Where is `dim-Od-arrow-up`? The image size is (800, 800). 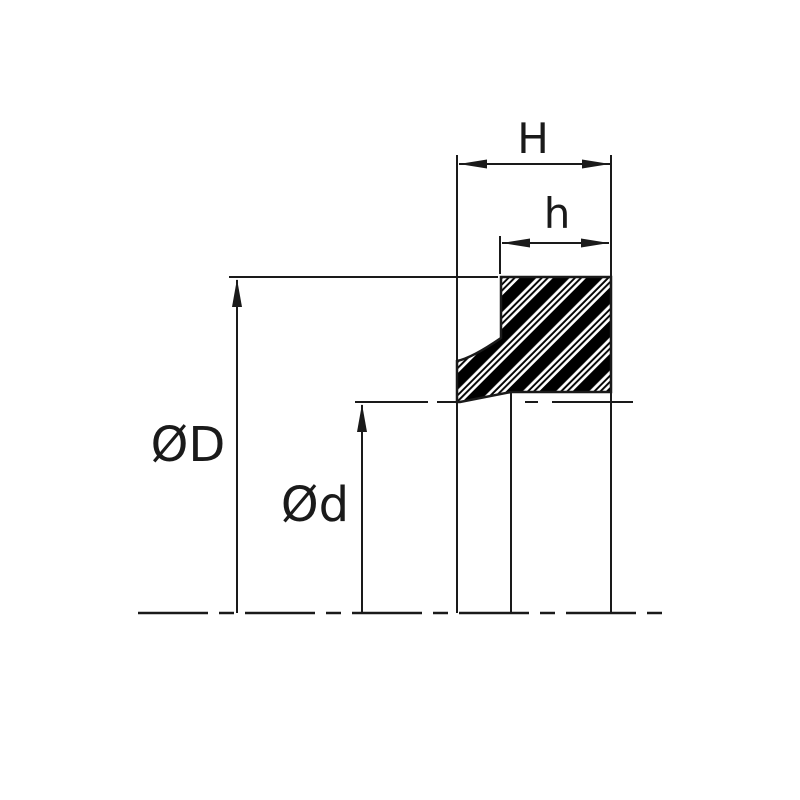 dim-Od-arrow-up is located at coordinates (362, 418).